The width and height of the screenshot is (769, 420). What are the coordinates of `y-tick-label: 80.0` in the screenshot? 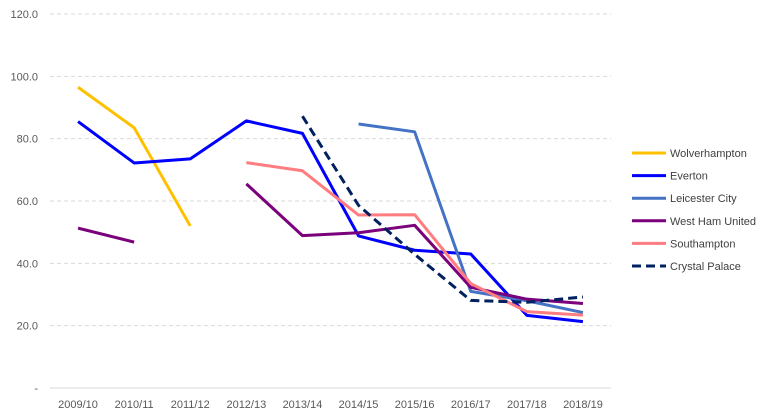 It's located at (27, 140).